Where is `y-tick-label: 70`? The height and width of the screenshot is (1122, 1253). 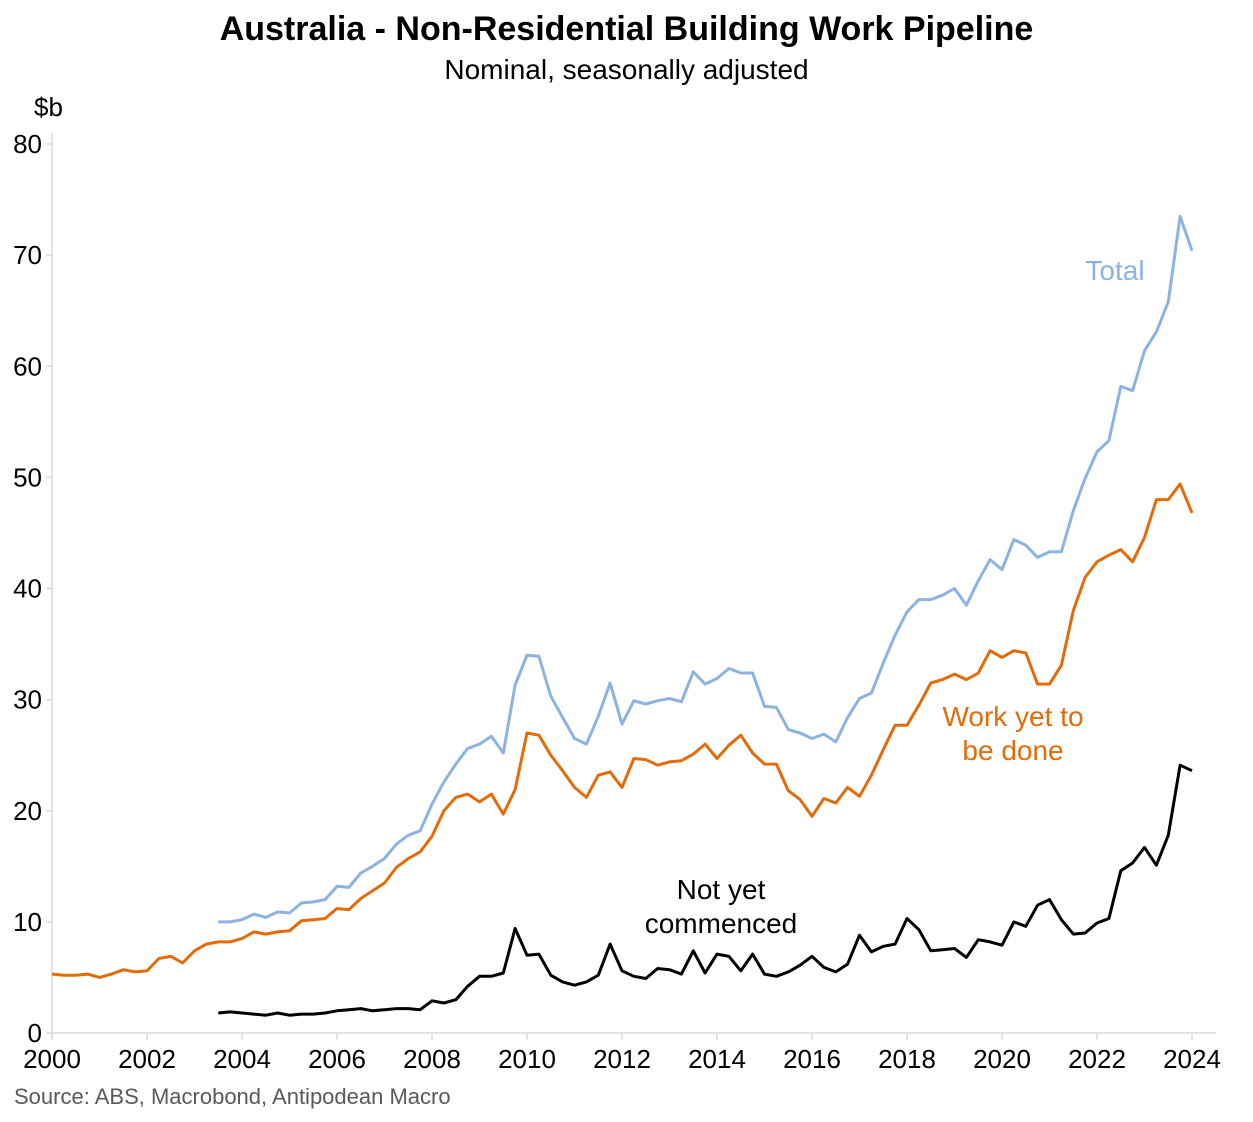
y-tick-label: 70 is located at coordinates (27, 255).